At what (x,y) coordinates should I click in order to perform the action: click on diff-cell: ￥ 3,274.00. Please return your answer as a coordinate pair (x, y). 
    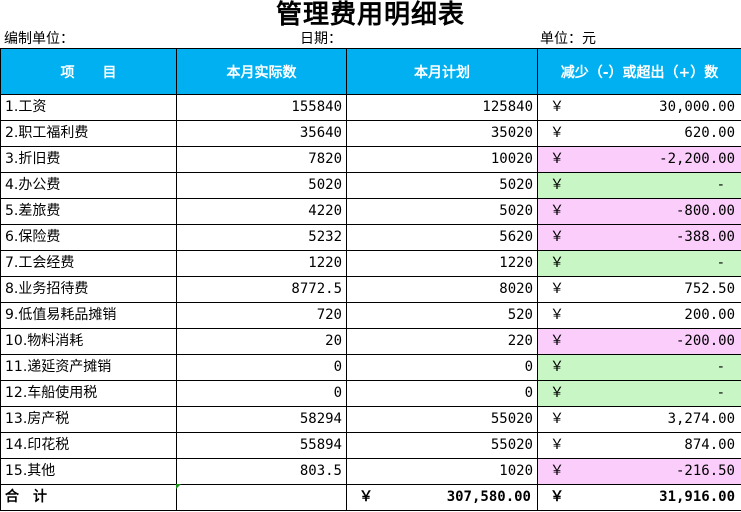
    Looking at the image, I should click on (639, 419).